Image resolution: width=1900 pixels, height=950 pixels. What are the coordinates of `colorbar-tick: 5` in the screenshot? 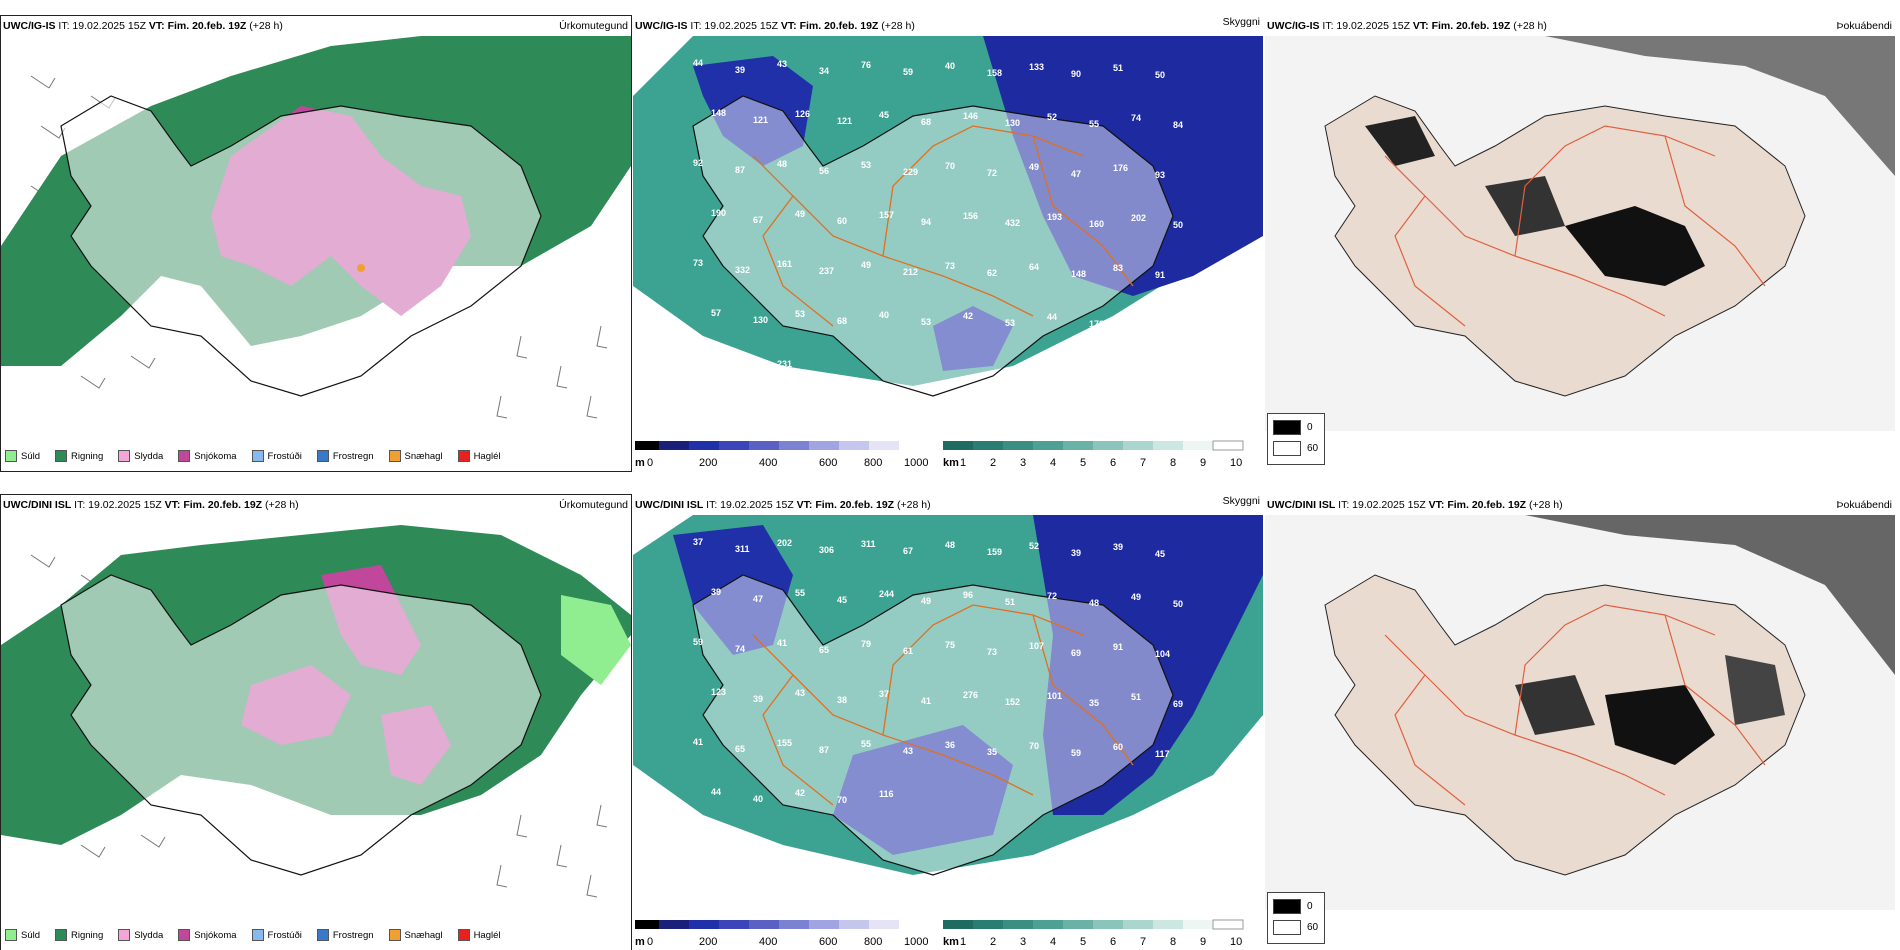 It's located at (1083, 463).